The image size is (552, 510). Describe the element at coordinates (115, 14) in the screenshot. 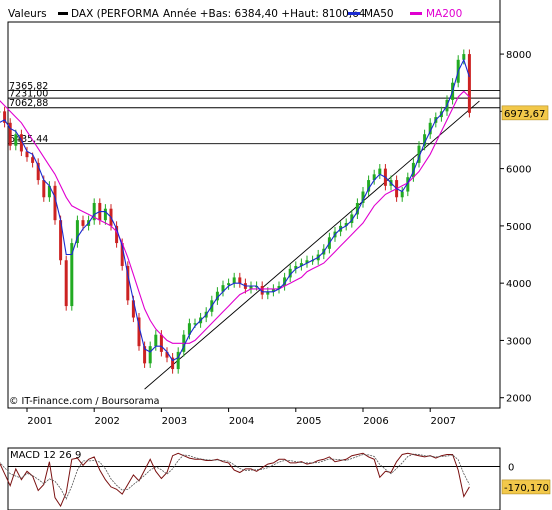

I see `instrument-name: DAX (PERFORMA` at that location.